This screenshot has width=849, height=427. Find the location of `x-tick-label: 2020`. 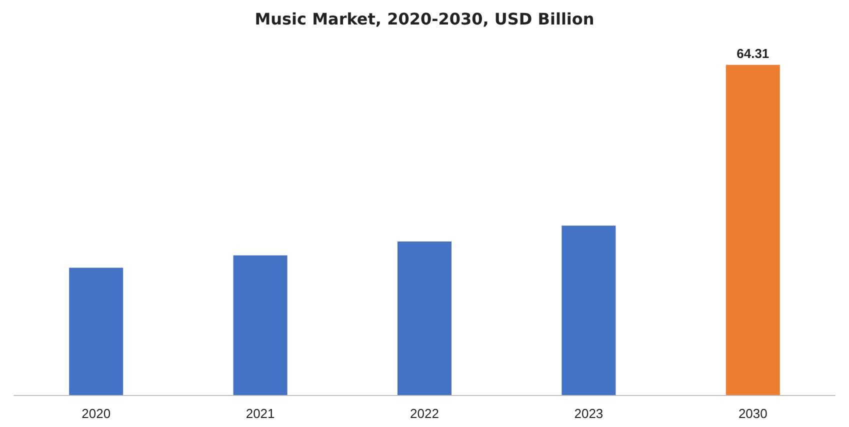

x-tick-label: 2020 is located at coordinates (96, 413).